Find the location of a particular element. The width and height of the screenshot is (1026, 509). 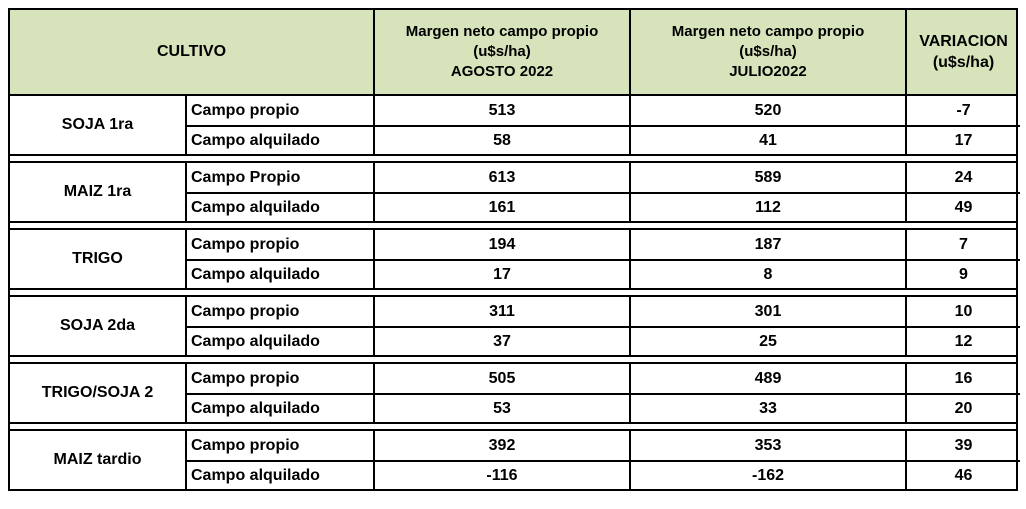

header-agosto-line2: (u$s/ha) is located at coordinates (502, 51).